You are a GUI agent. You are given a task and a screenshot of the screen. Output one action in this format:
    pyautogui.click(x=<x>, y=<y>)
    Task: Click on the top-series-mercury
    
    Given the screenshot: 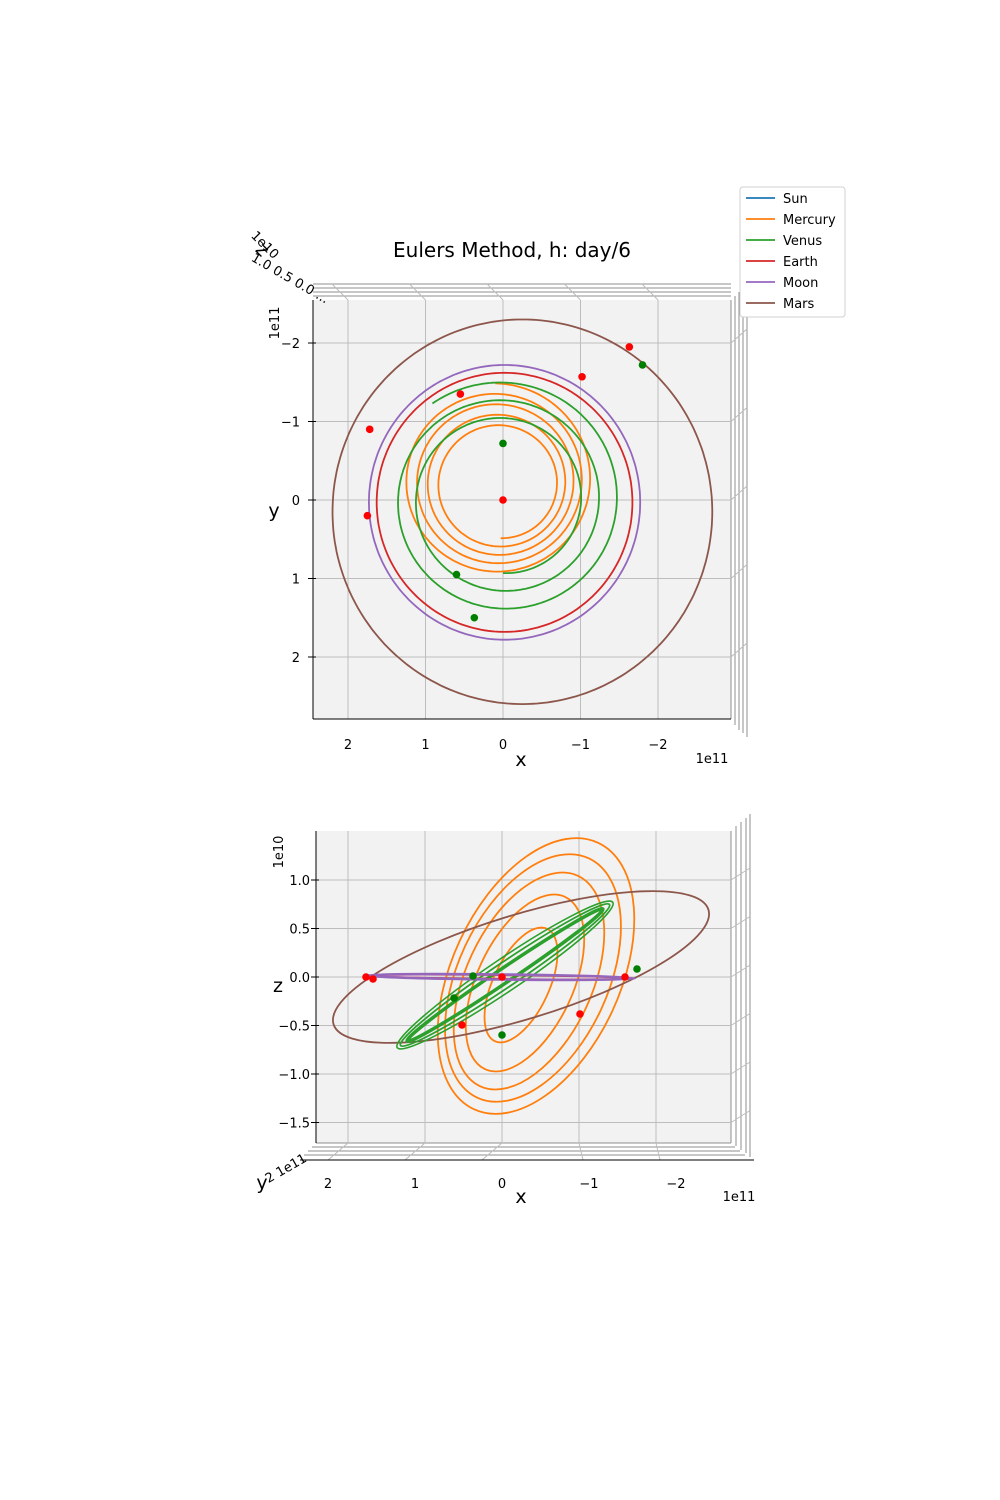 What is the action you would take?
    pyautogui.click(x=498, y=477)
    